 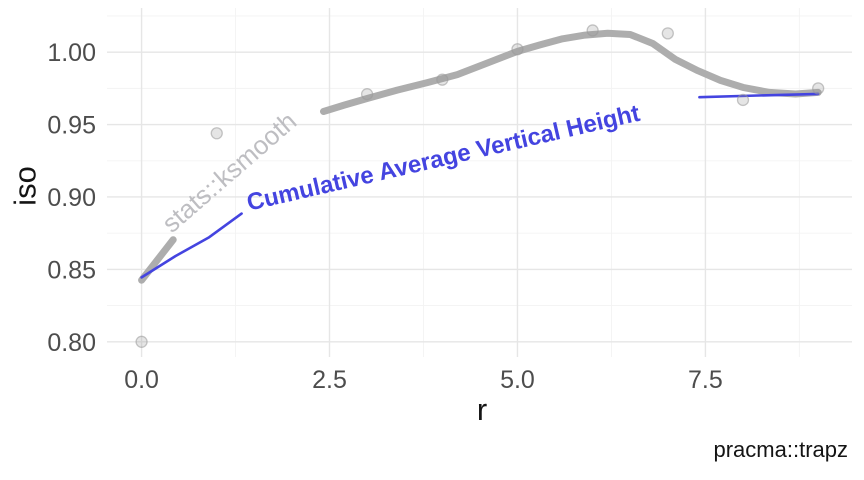 I want to click on series-line-smooth-line, so click(x=571, y=72).